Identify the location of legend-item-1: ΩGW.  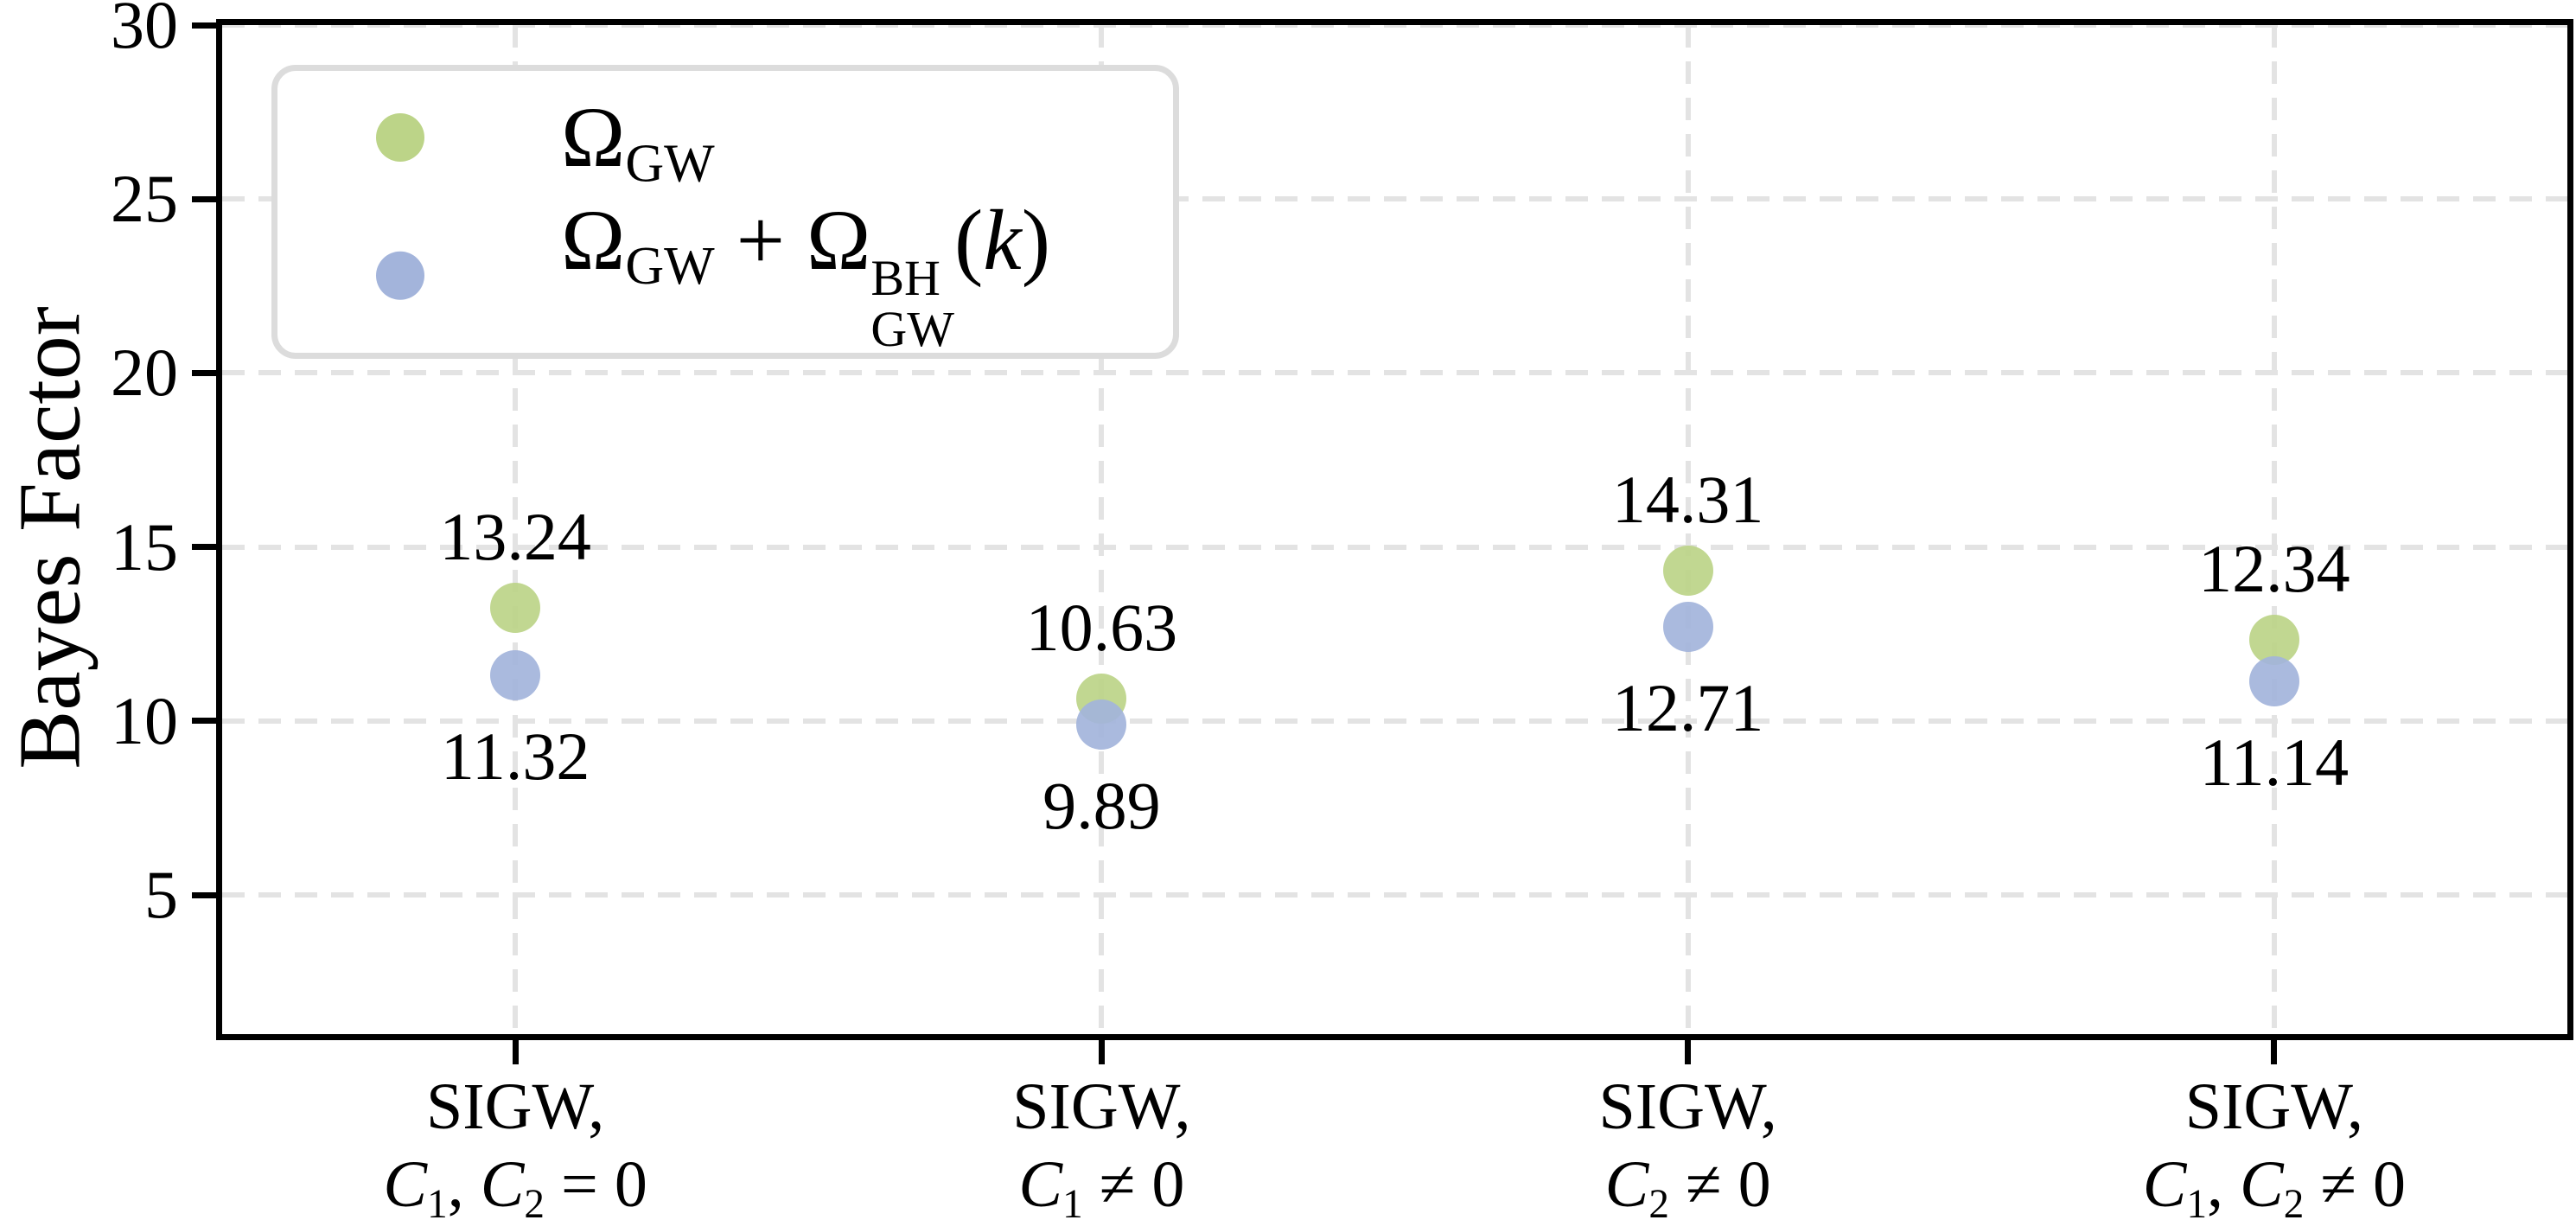
(545, 141).